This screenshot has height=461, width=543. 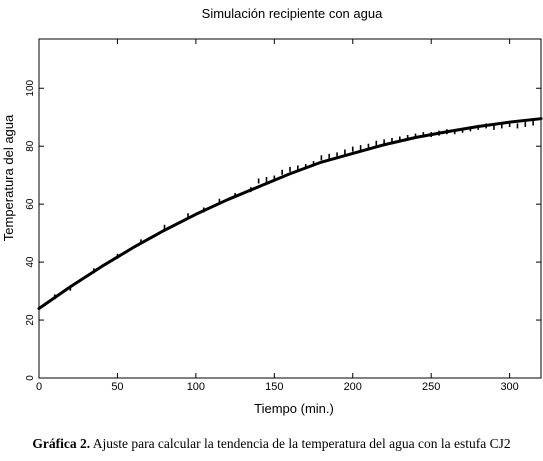 I want to click on y-tick-label: 100, so click(x=30, y=87).